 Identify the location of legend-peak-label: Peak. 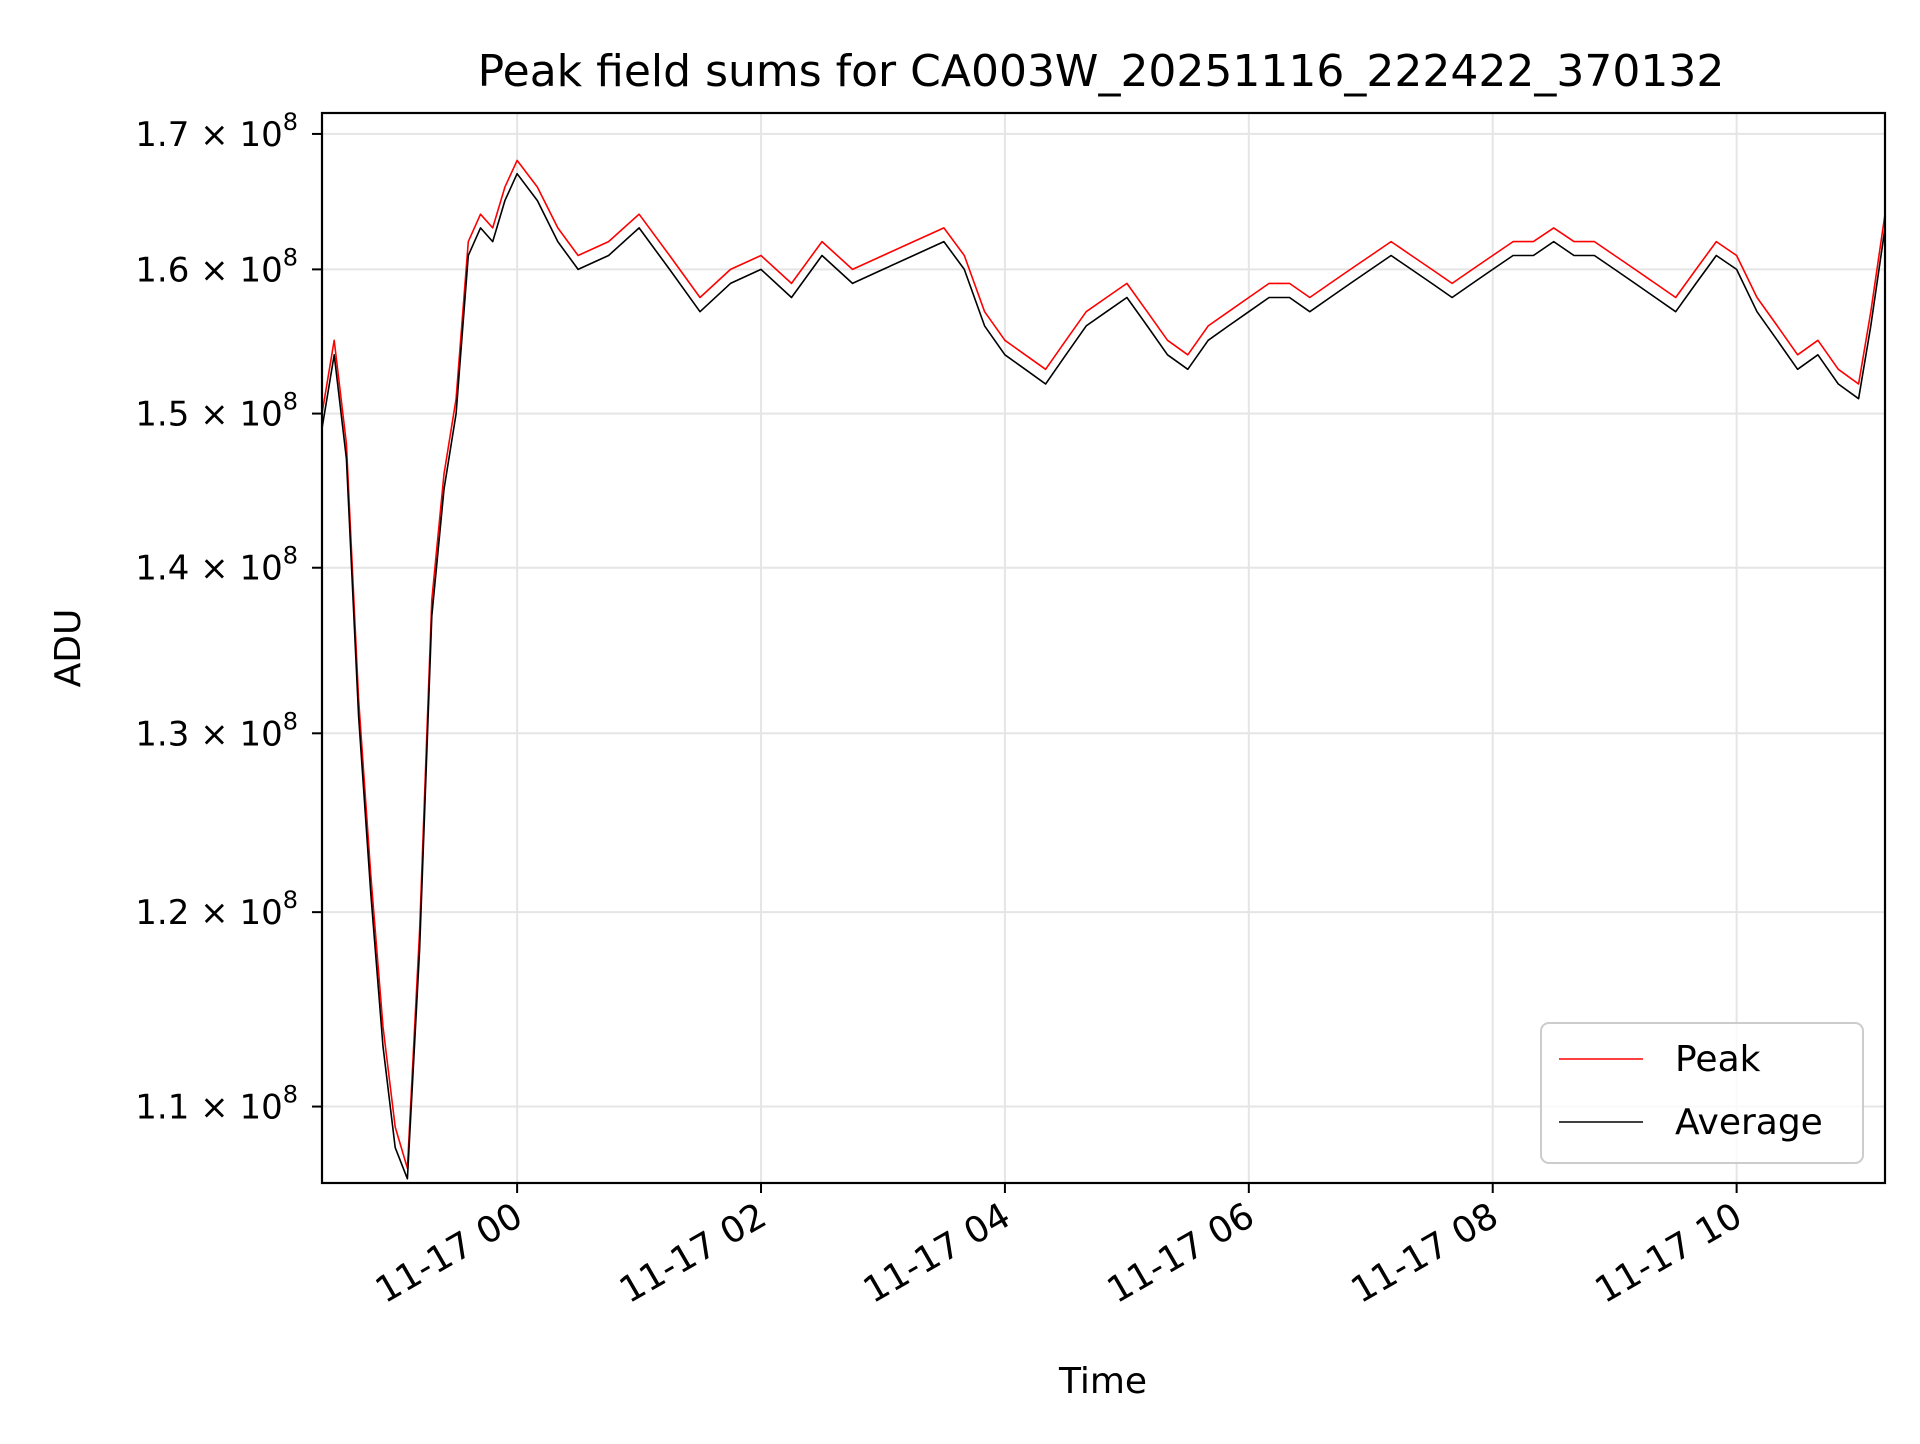
(1718, 1059).